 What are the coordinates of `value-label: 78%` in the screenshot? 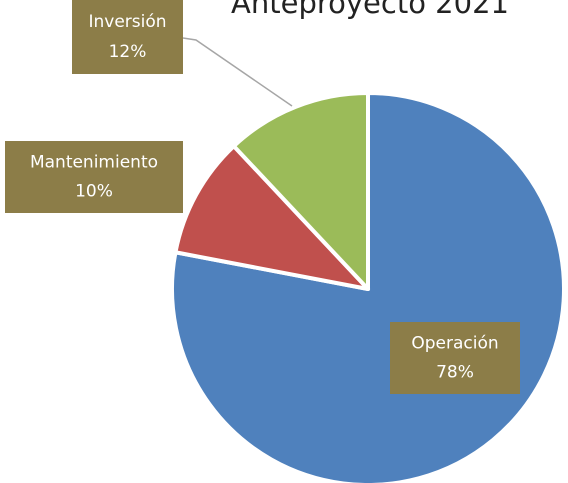 It's located at (455, 372).